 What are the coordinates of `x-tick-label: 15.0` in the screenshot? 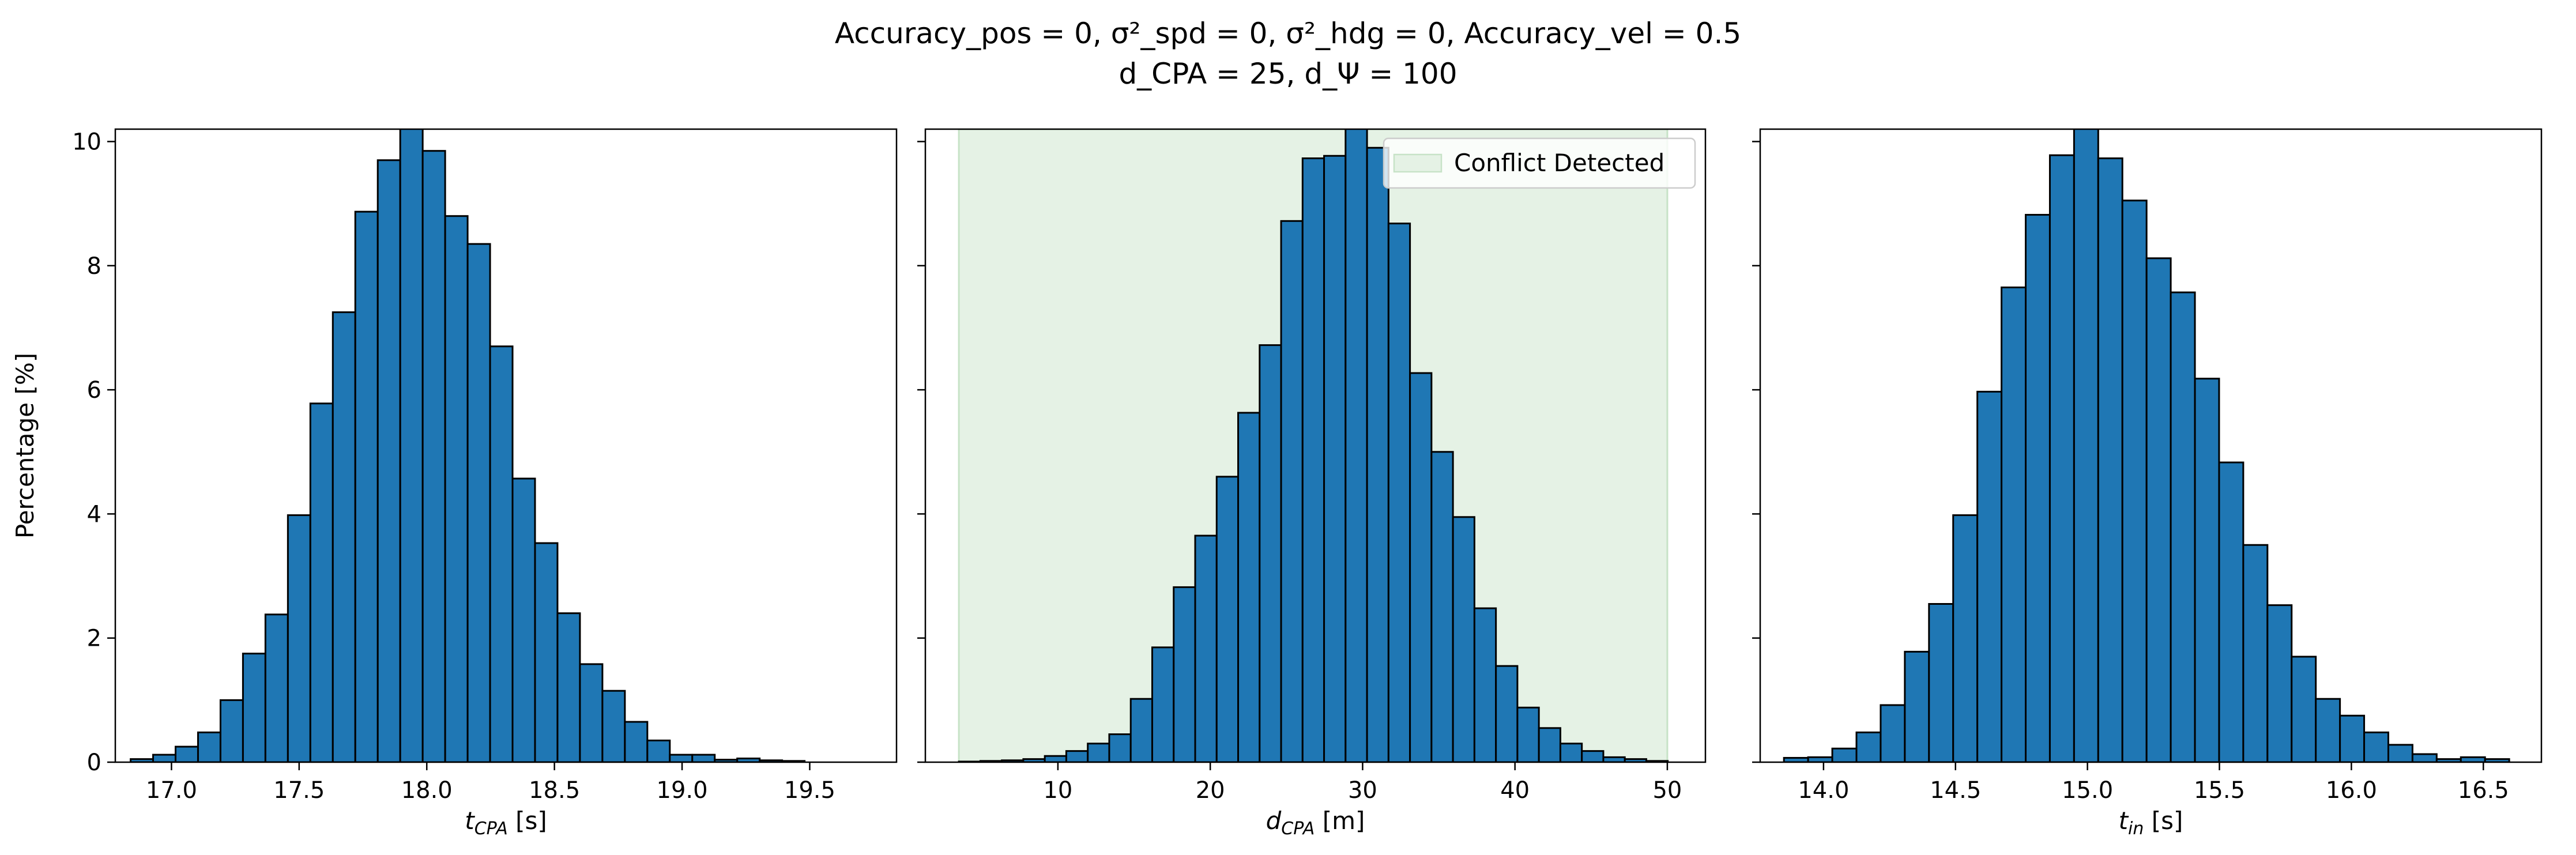 It's located at (2087, 790).